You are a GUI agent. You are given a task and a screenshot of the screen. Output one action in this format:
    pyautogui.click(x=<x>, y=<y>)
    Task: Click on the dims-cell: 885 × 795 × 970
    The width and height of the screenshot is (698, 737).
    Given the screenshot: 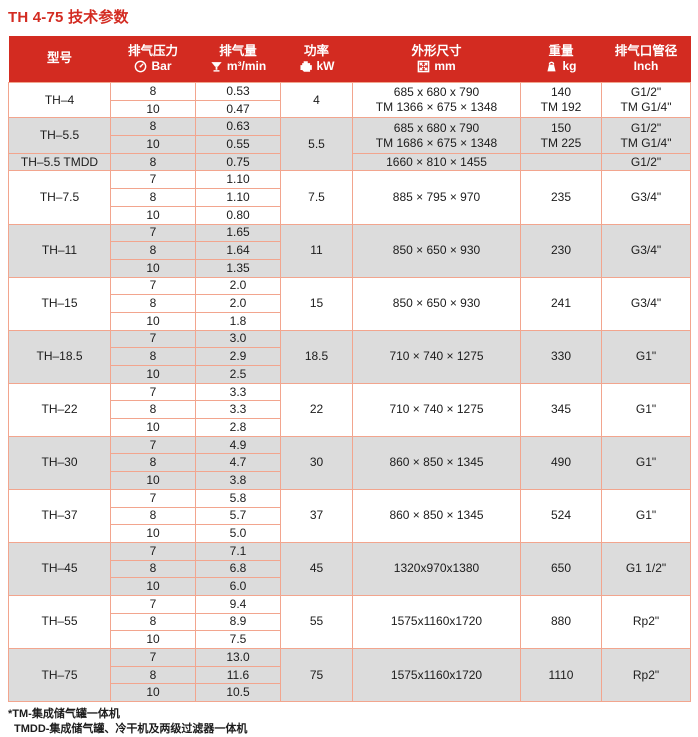 What is the action you would take?
    pyautogui.click(x=436, y=197)
    